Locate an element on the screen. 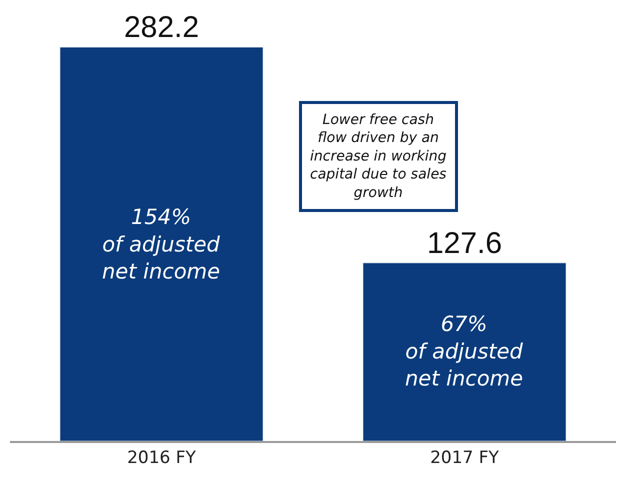 This screenshot has width=621, height=491. data-label: 282.2 is located at coordinates (162, 27).